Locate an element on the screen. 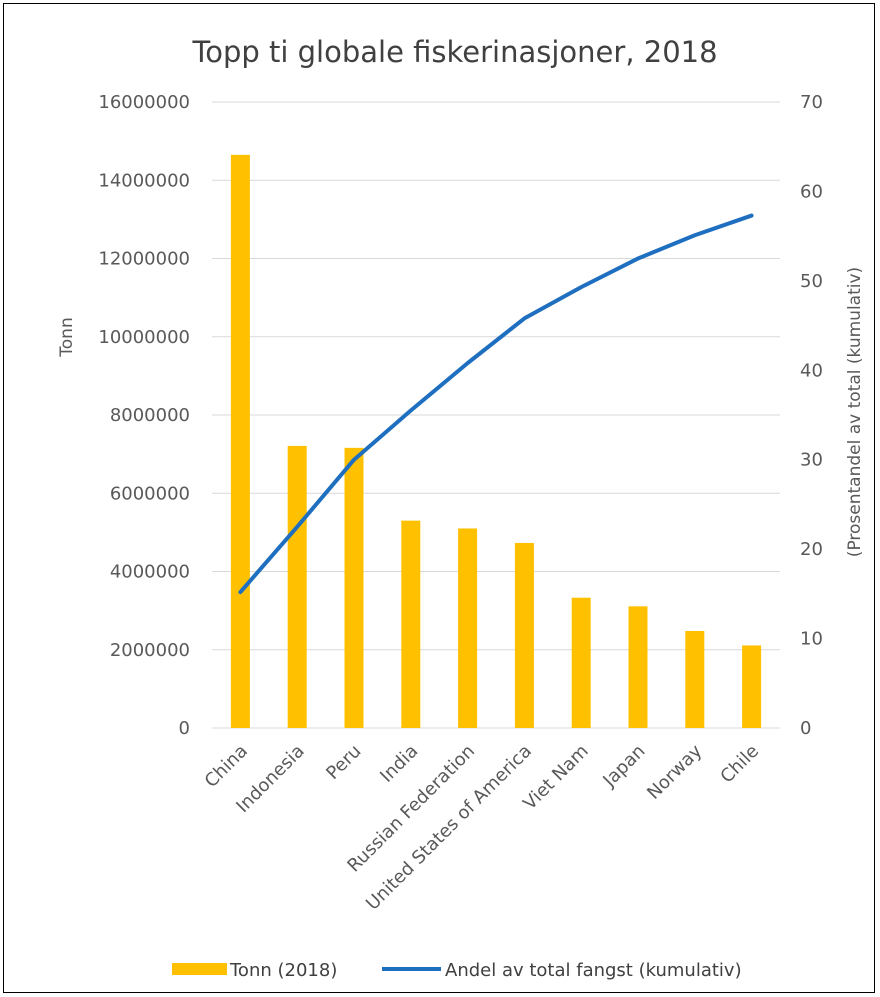 The image size is (880, 997). y-tick-label: 8000000 is located at coordinates (150, 415).